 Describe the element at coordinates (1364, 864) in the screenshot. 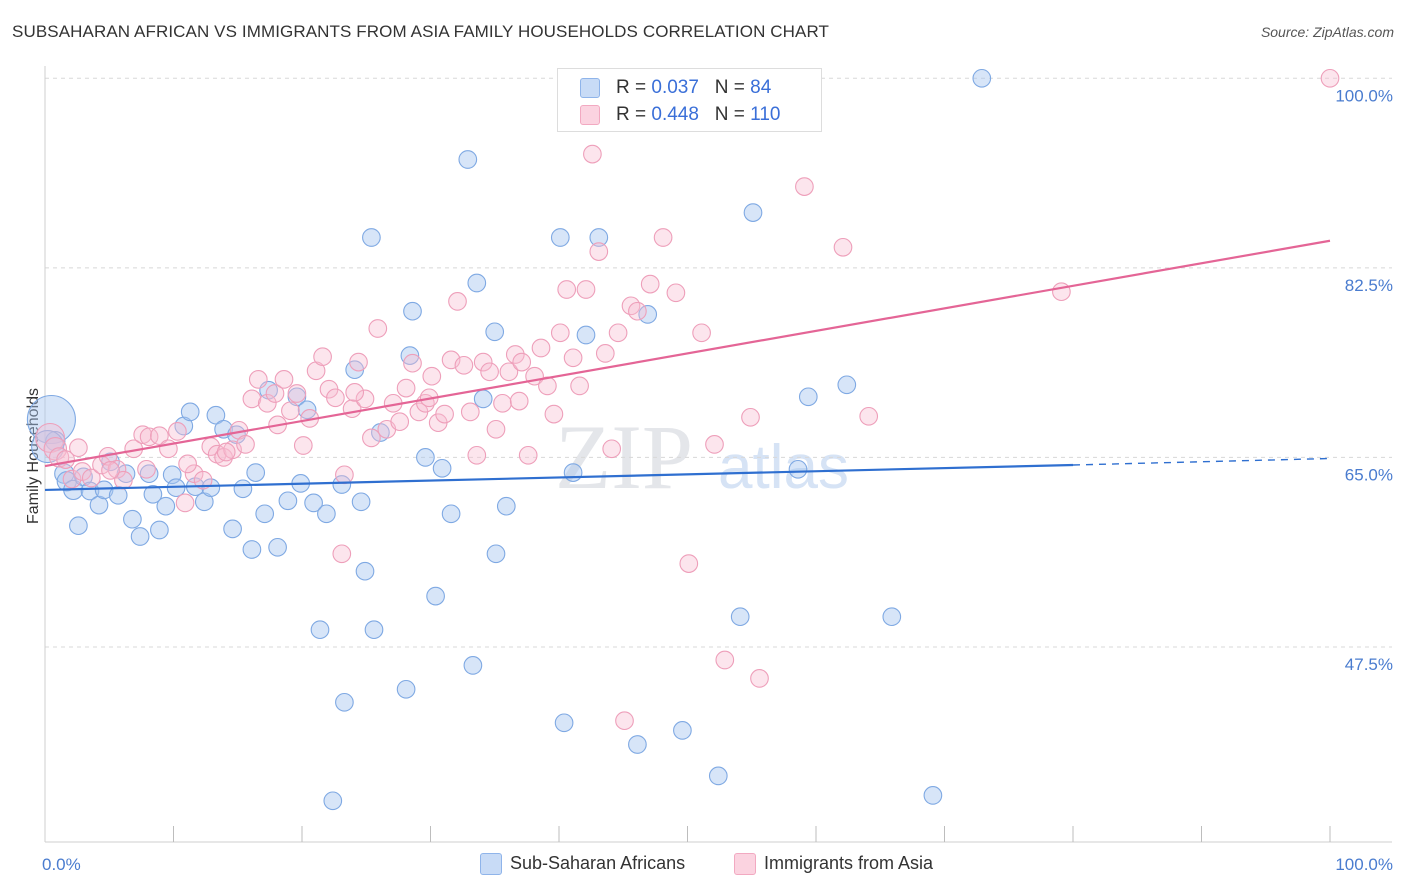

I see `x-tick-label: 100.0%` at that location.